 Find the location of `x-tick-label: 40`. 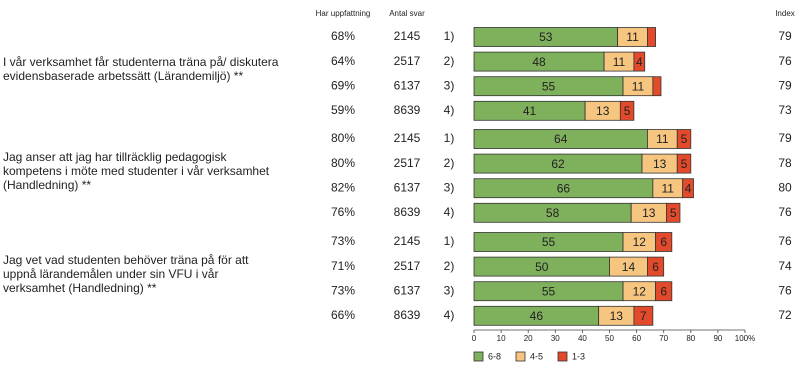

x-tick-label: 40 is located at coordinates (582, 338).